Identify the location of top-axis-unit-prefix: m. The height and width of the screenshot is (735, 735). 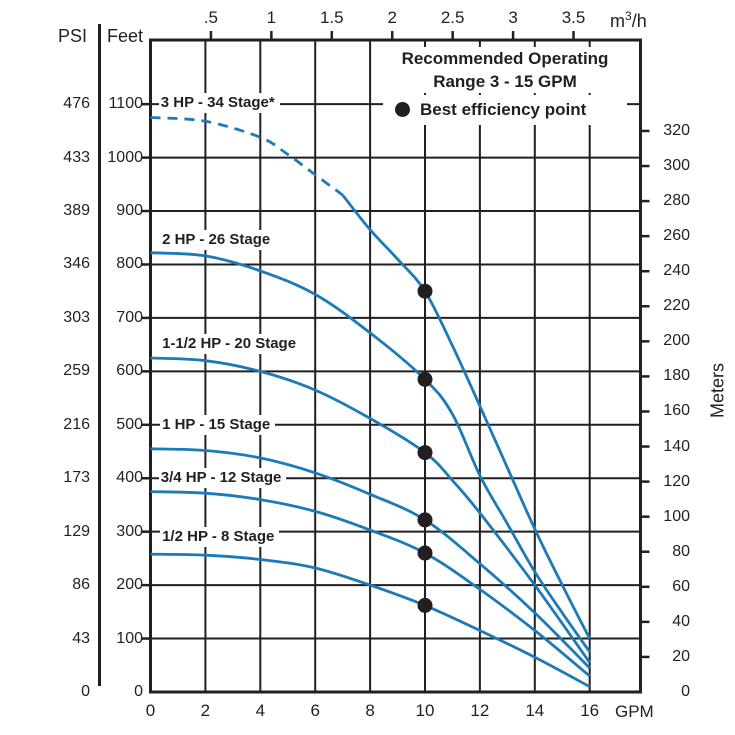
(617, 21).